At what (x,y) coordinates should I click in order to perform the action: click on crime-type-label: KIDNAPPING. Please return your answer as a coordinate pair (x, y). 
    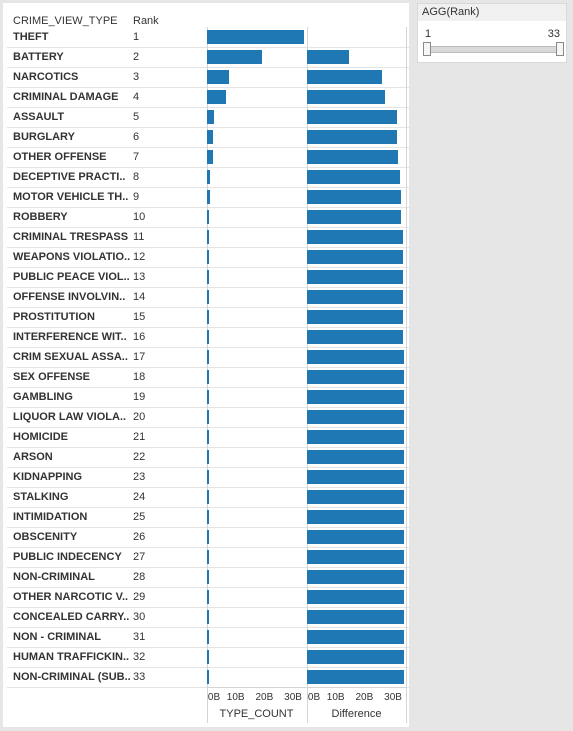
    Looking at the image, I should click on (48, 477).